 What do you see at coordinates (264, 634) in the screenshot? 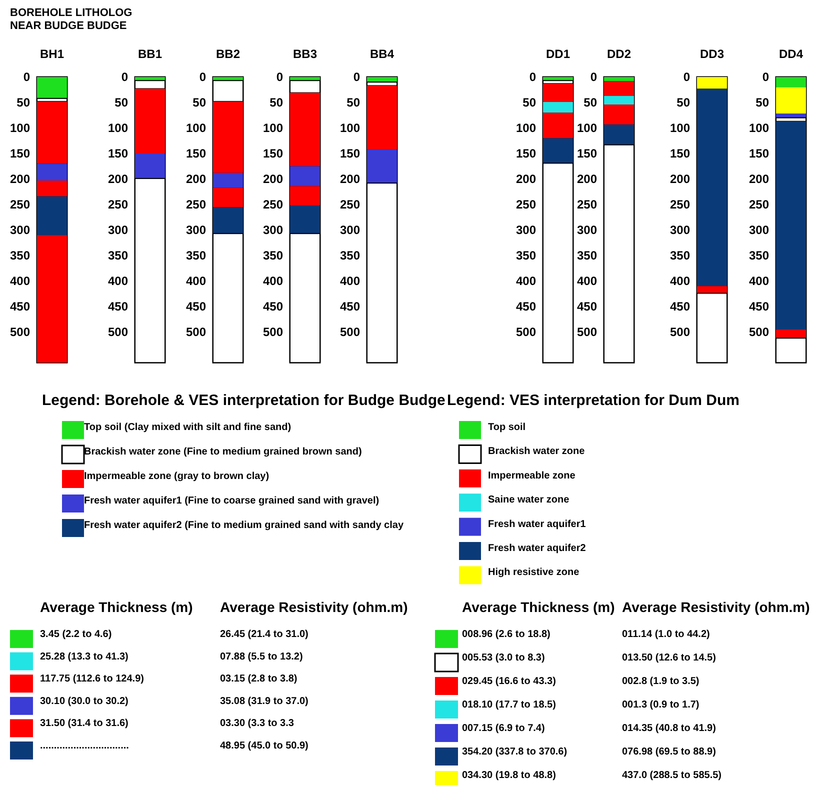
I see `text: 26.45 (21.4 to 31.0)` at bounding box center [264, 634].